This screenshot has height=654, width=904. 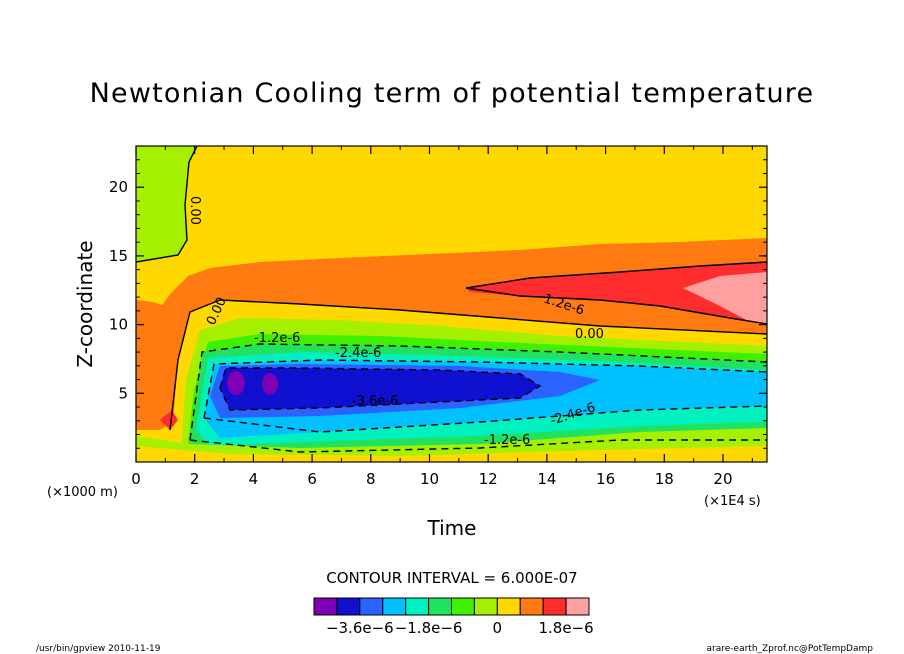 I want to click on y-tick-label: 10, so click(x=118, y=325).